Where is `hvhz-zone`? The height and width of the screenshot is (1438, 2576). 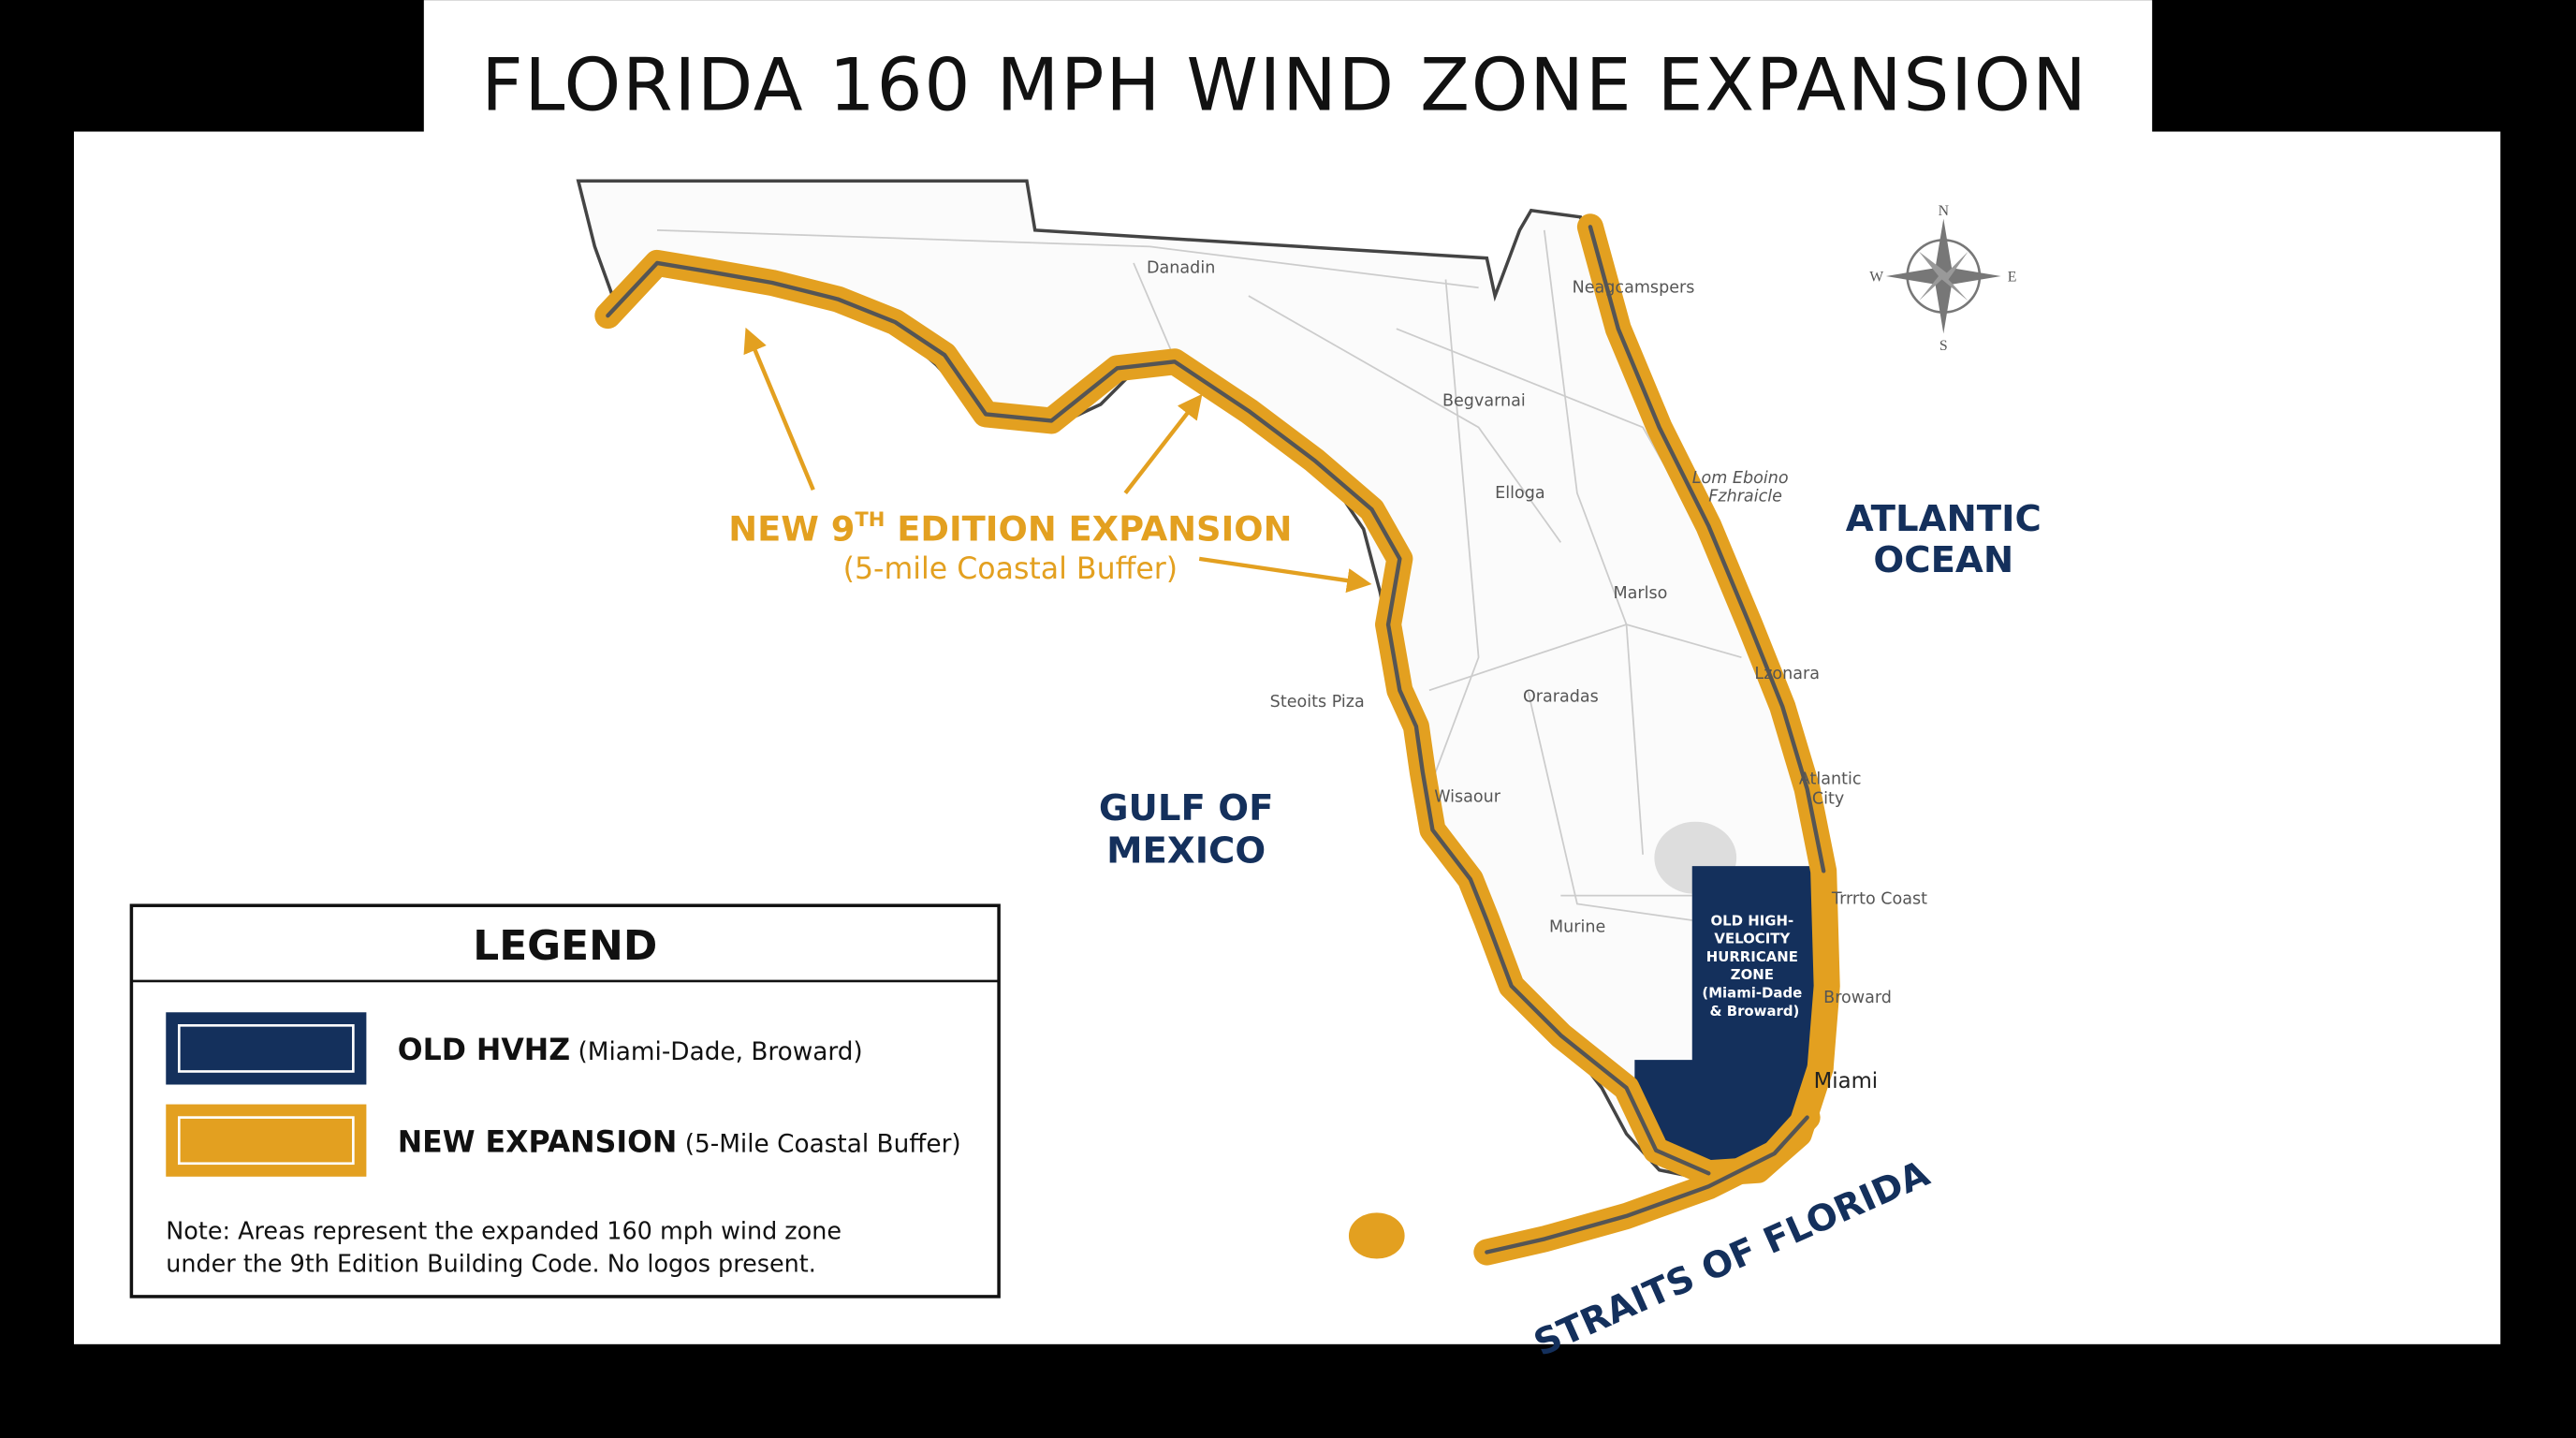
hvhz-zone is located at coordinates (1730, 1018).